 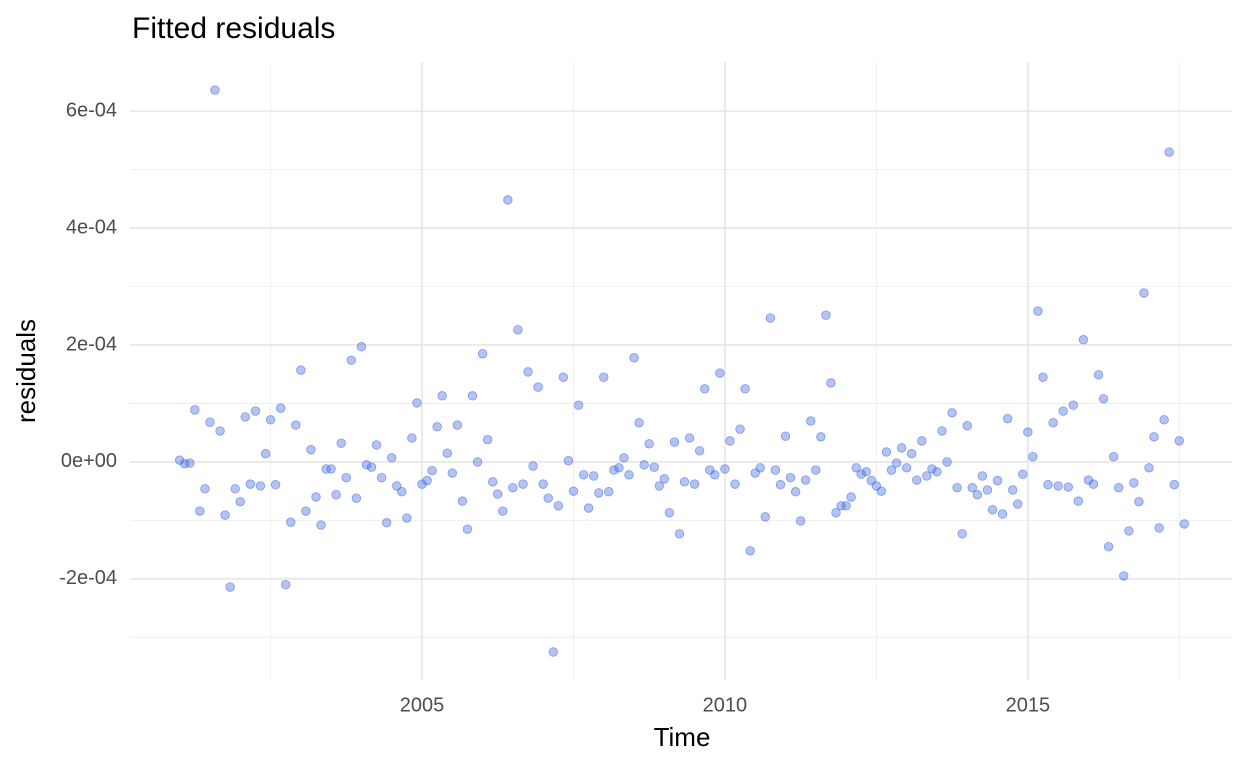 What do you see at coordinates (89, 461) in the screenshot?
I see `y-tick-label: 0e+00` at bounding box center [89, 461].